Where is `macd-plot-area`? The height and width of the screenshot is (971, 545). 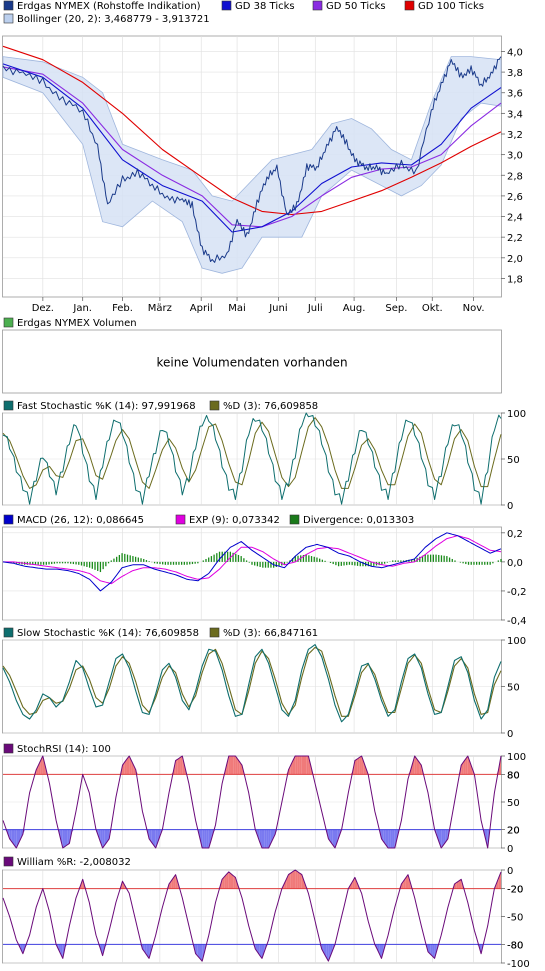 macd-plot-area is located at coordinates (252, 573).